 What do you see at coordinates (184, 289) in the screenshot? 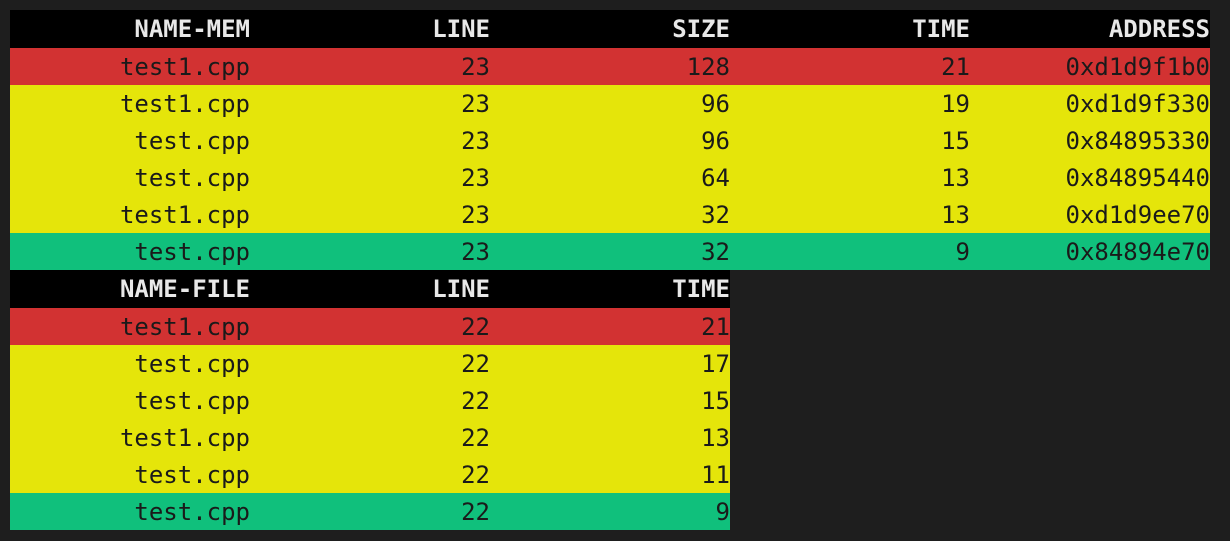
I see `column-header-name-file: NAME-FILE` at bounding box center [184, 289].